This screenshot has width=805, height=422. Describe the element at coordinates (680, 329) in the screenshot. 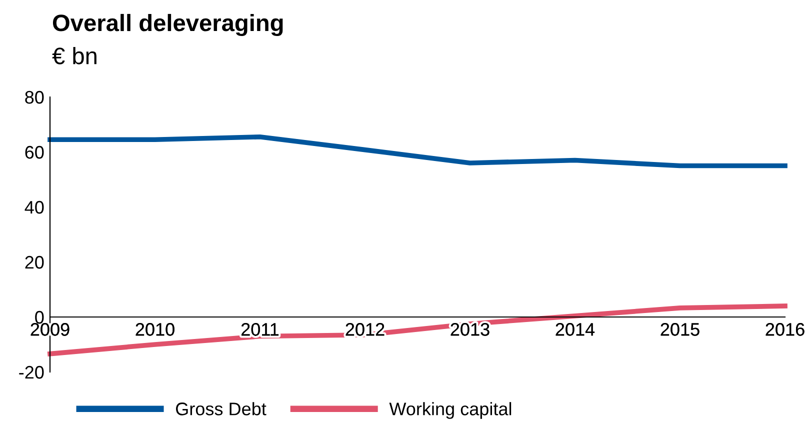

I see `x-tick-label: 2015` at that location.